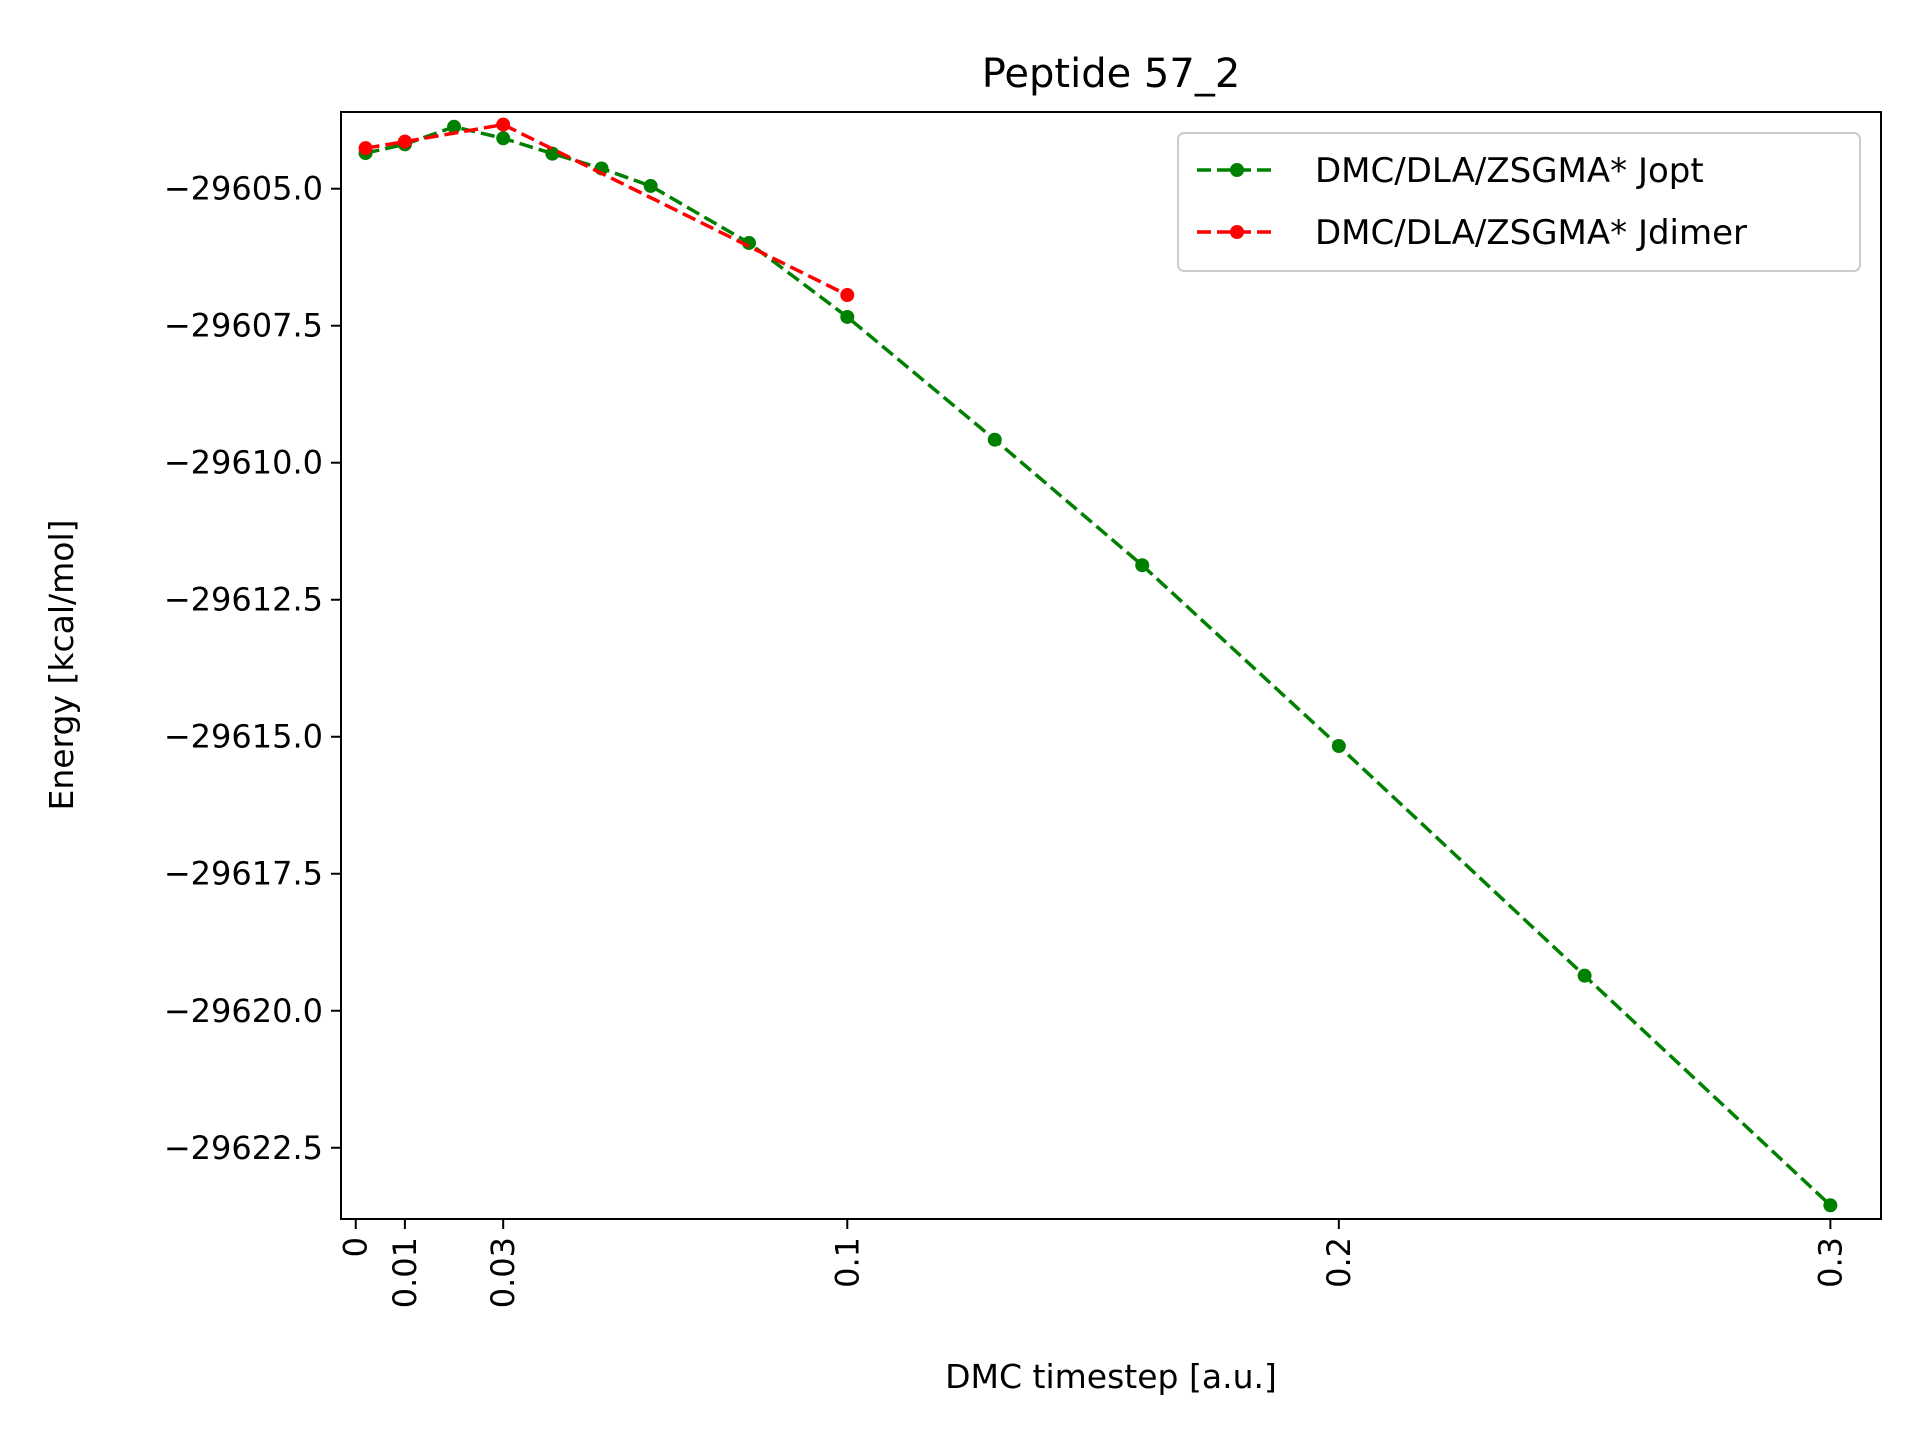 The image size is (1920, 1440). Describe the element at coordinates (1111, 1376) in the screenshot. I see `x-axis-title: DMC timestep [a.u.]` at that location.